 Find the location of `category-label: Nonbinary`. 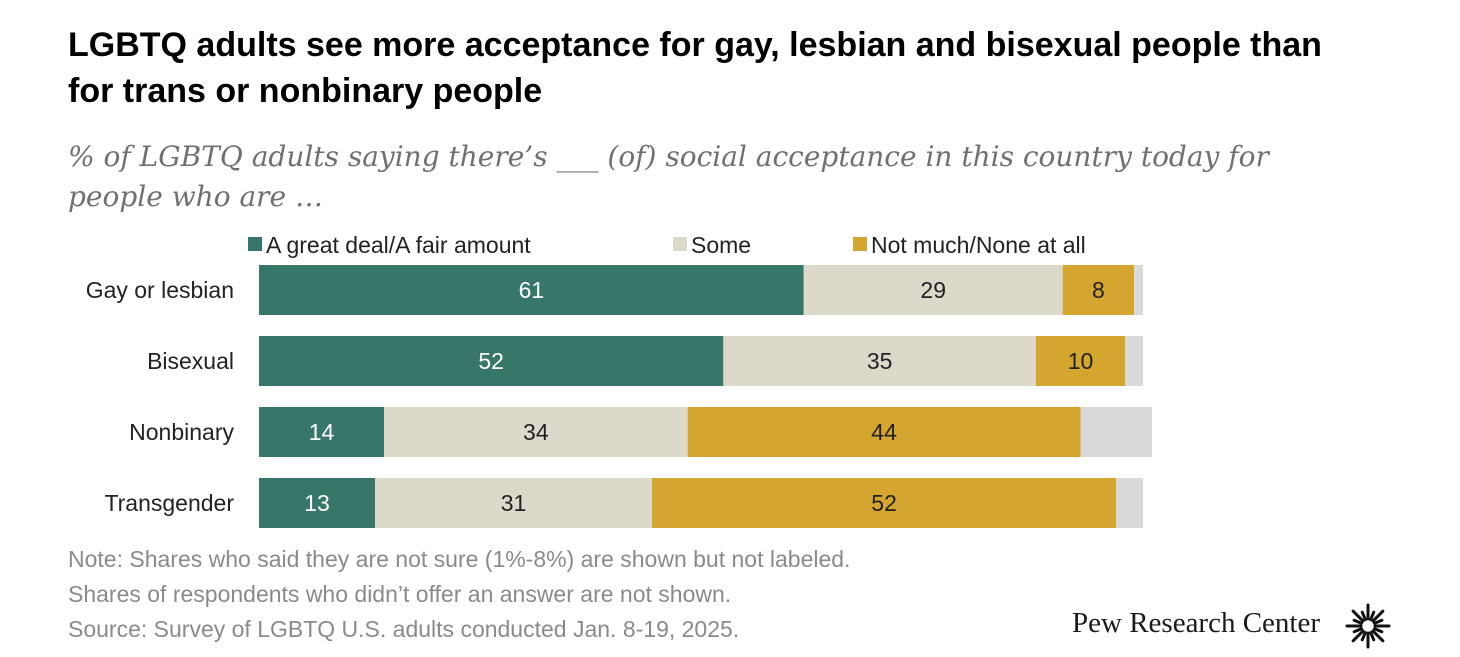

category-label: Nonbinary is located at coordinates (181, 432).